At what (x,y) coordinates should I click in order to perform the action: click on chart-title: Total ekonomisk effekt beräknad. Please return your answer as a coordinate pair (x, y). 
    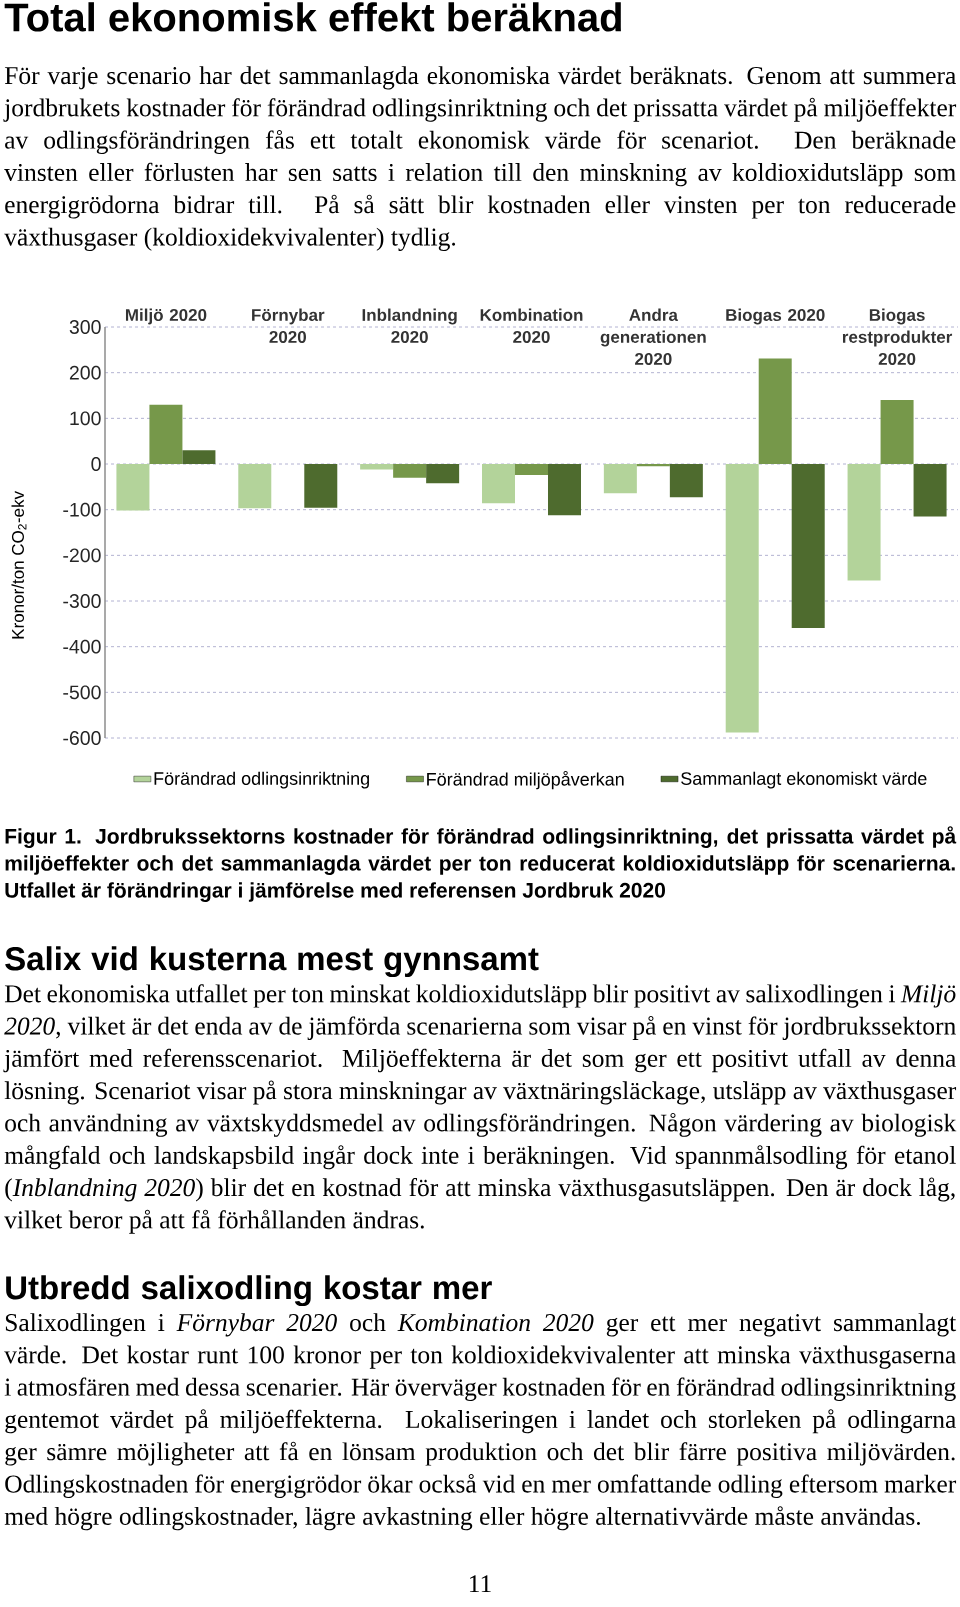
    Looking at the image, I should click on (312, 17).